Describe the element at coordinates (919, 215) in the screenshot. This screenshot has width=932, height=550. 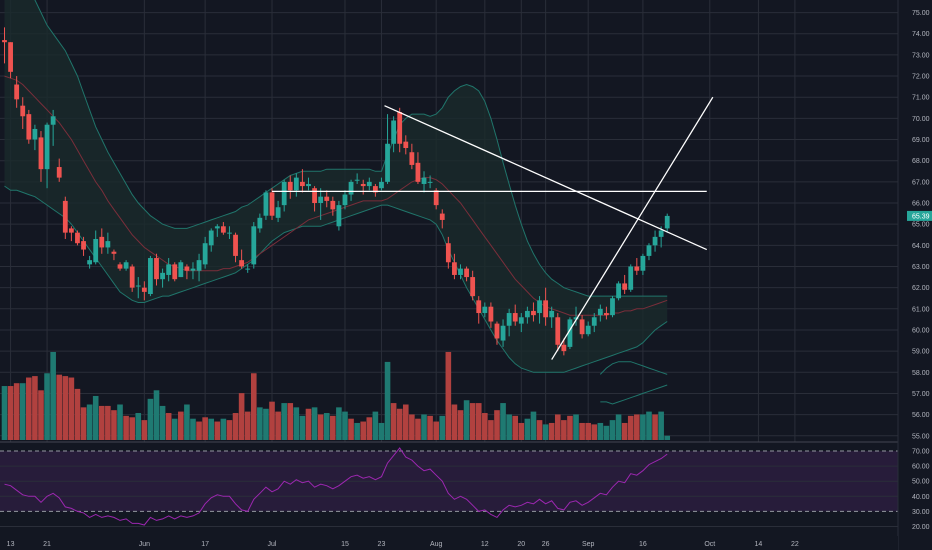
I see `last-price-tag-bg` at that location.